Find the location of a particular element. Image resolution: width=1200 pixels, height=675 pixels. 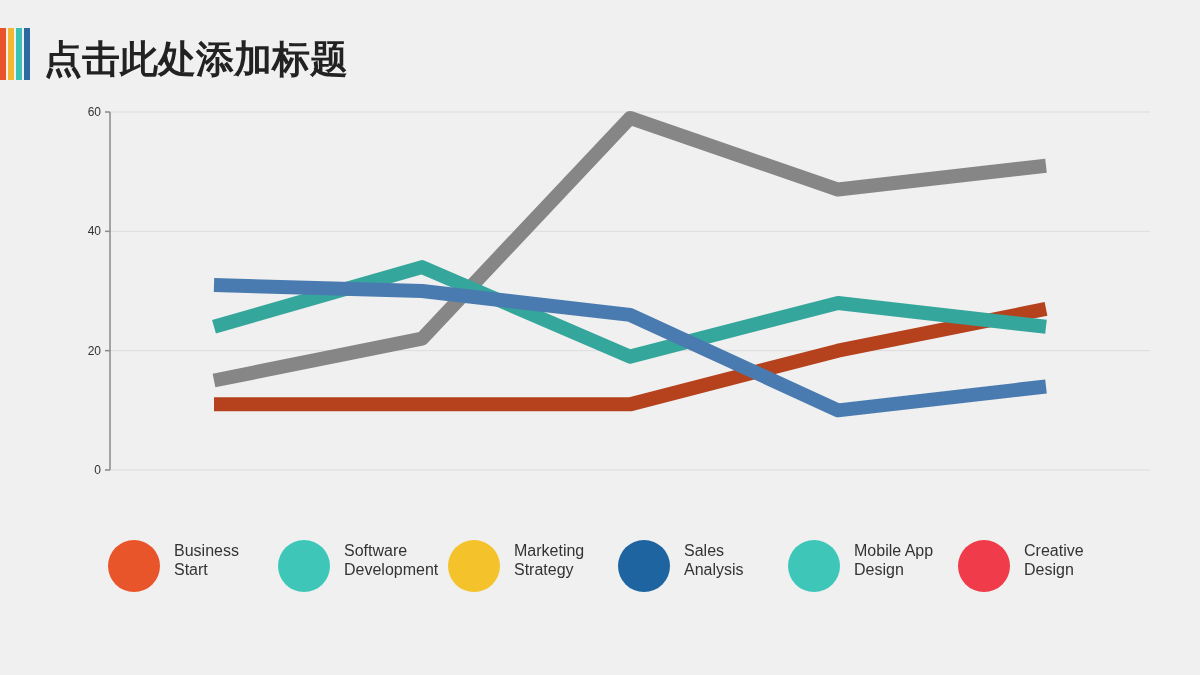

text: Software Development is located at coordinates (391, 560).